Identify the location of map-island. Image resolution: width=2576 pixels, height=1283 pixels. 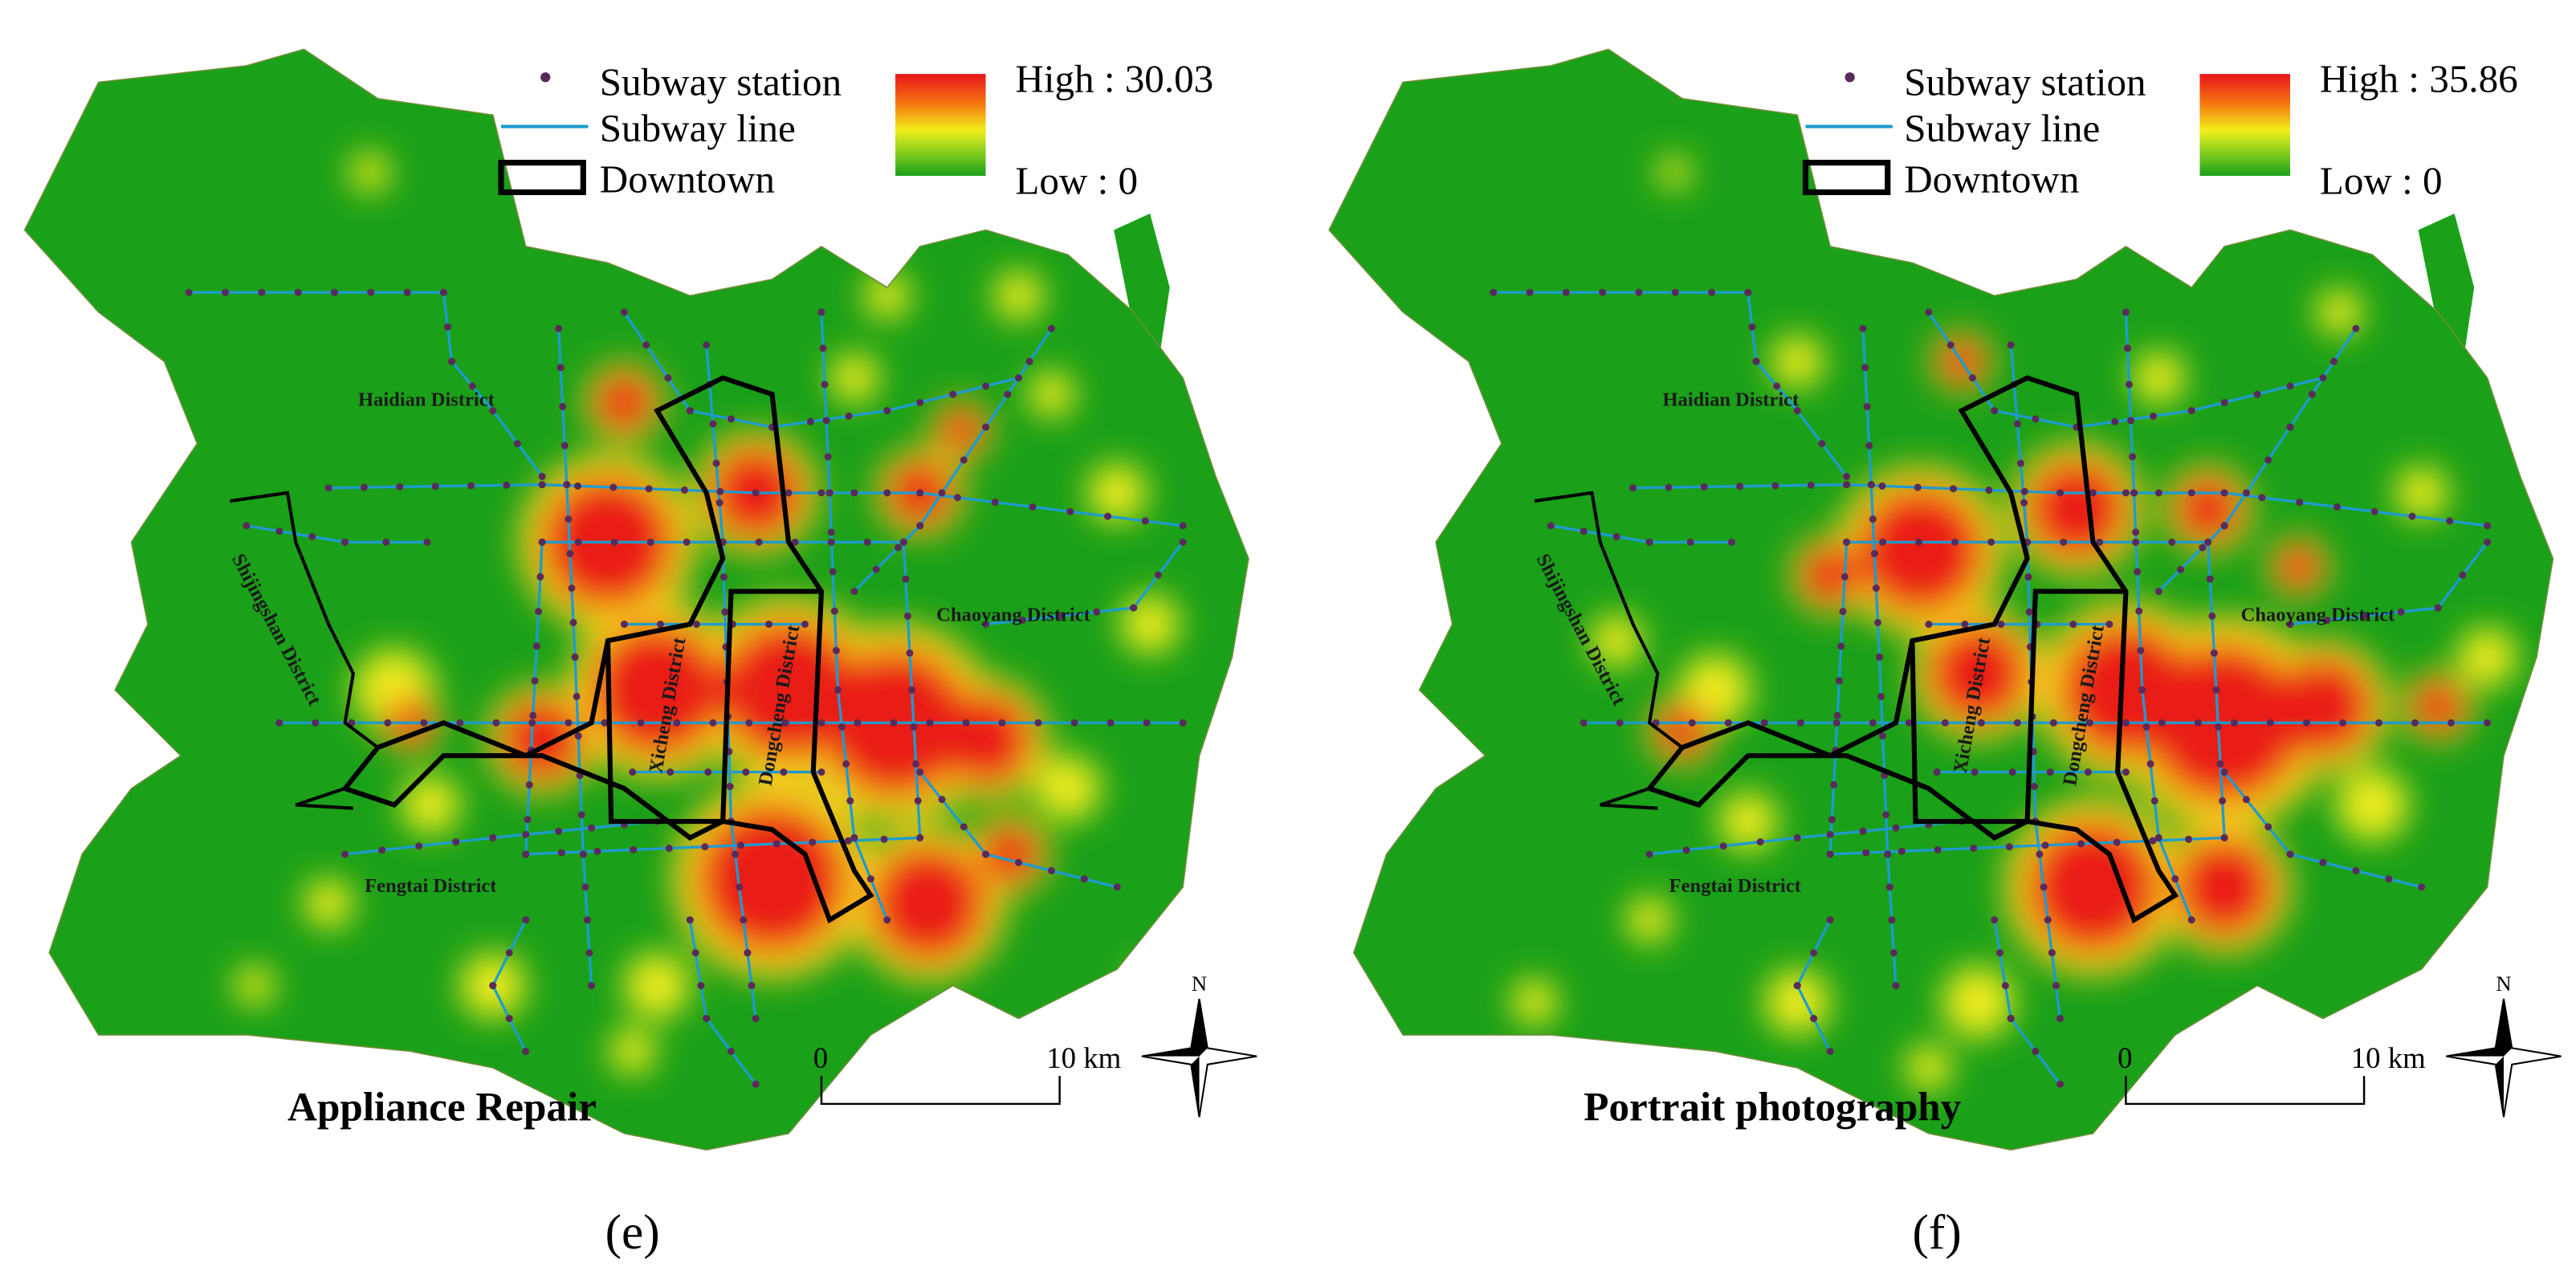
(1142, 289).